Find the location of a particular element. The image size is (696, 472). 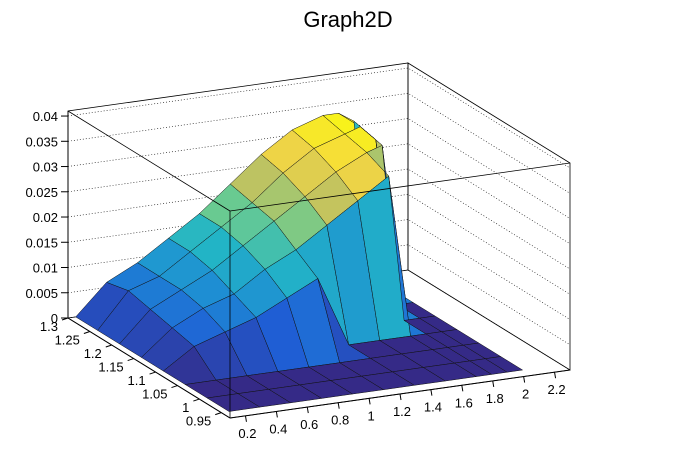

y-axis: 0.951 1.051.1 1.151.2 1.251.3 is located at coordinates (135, 373).